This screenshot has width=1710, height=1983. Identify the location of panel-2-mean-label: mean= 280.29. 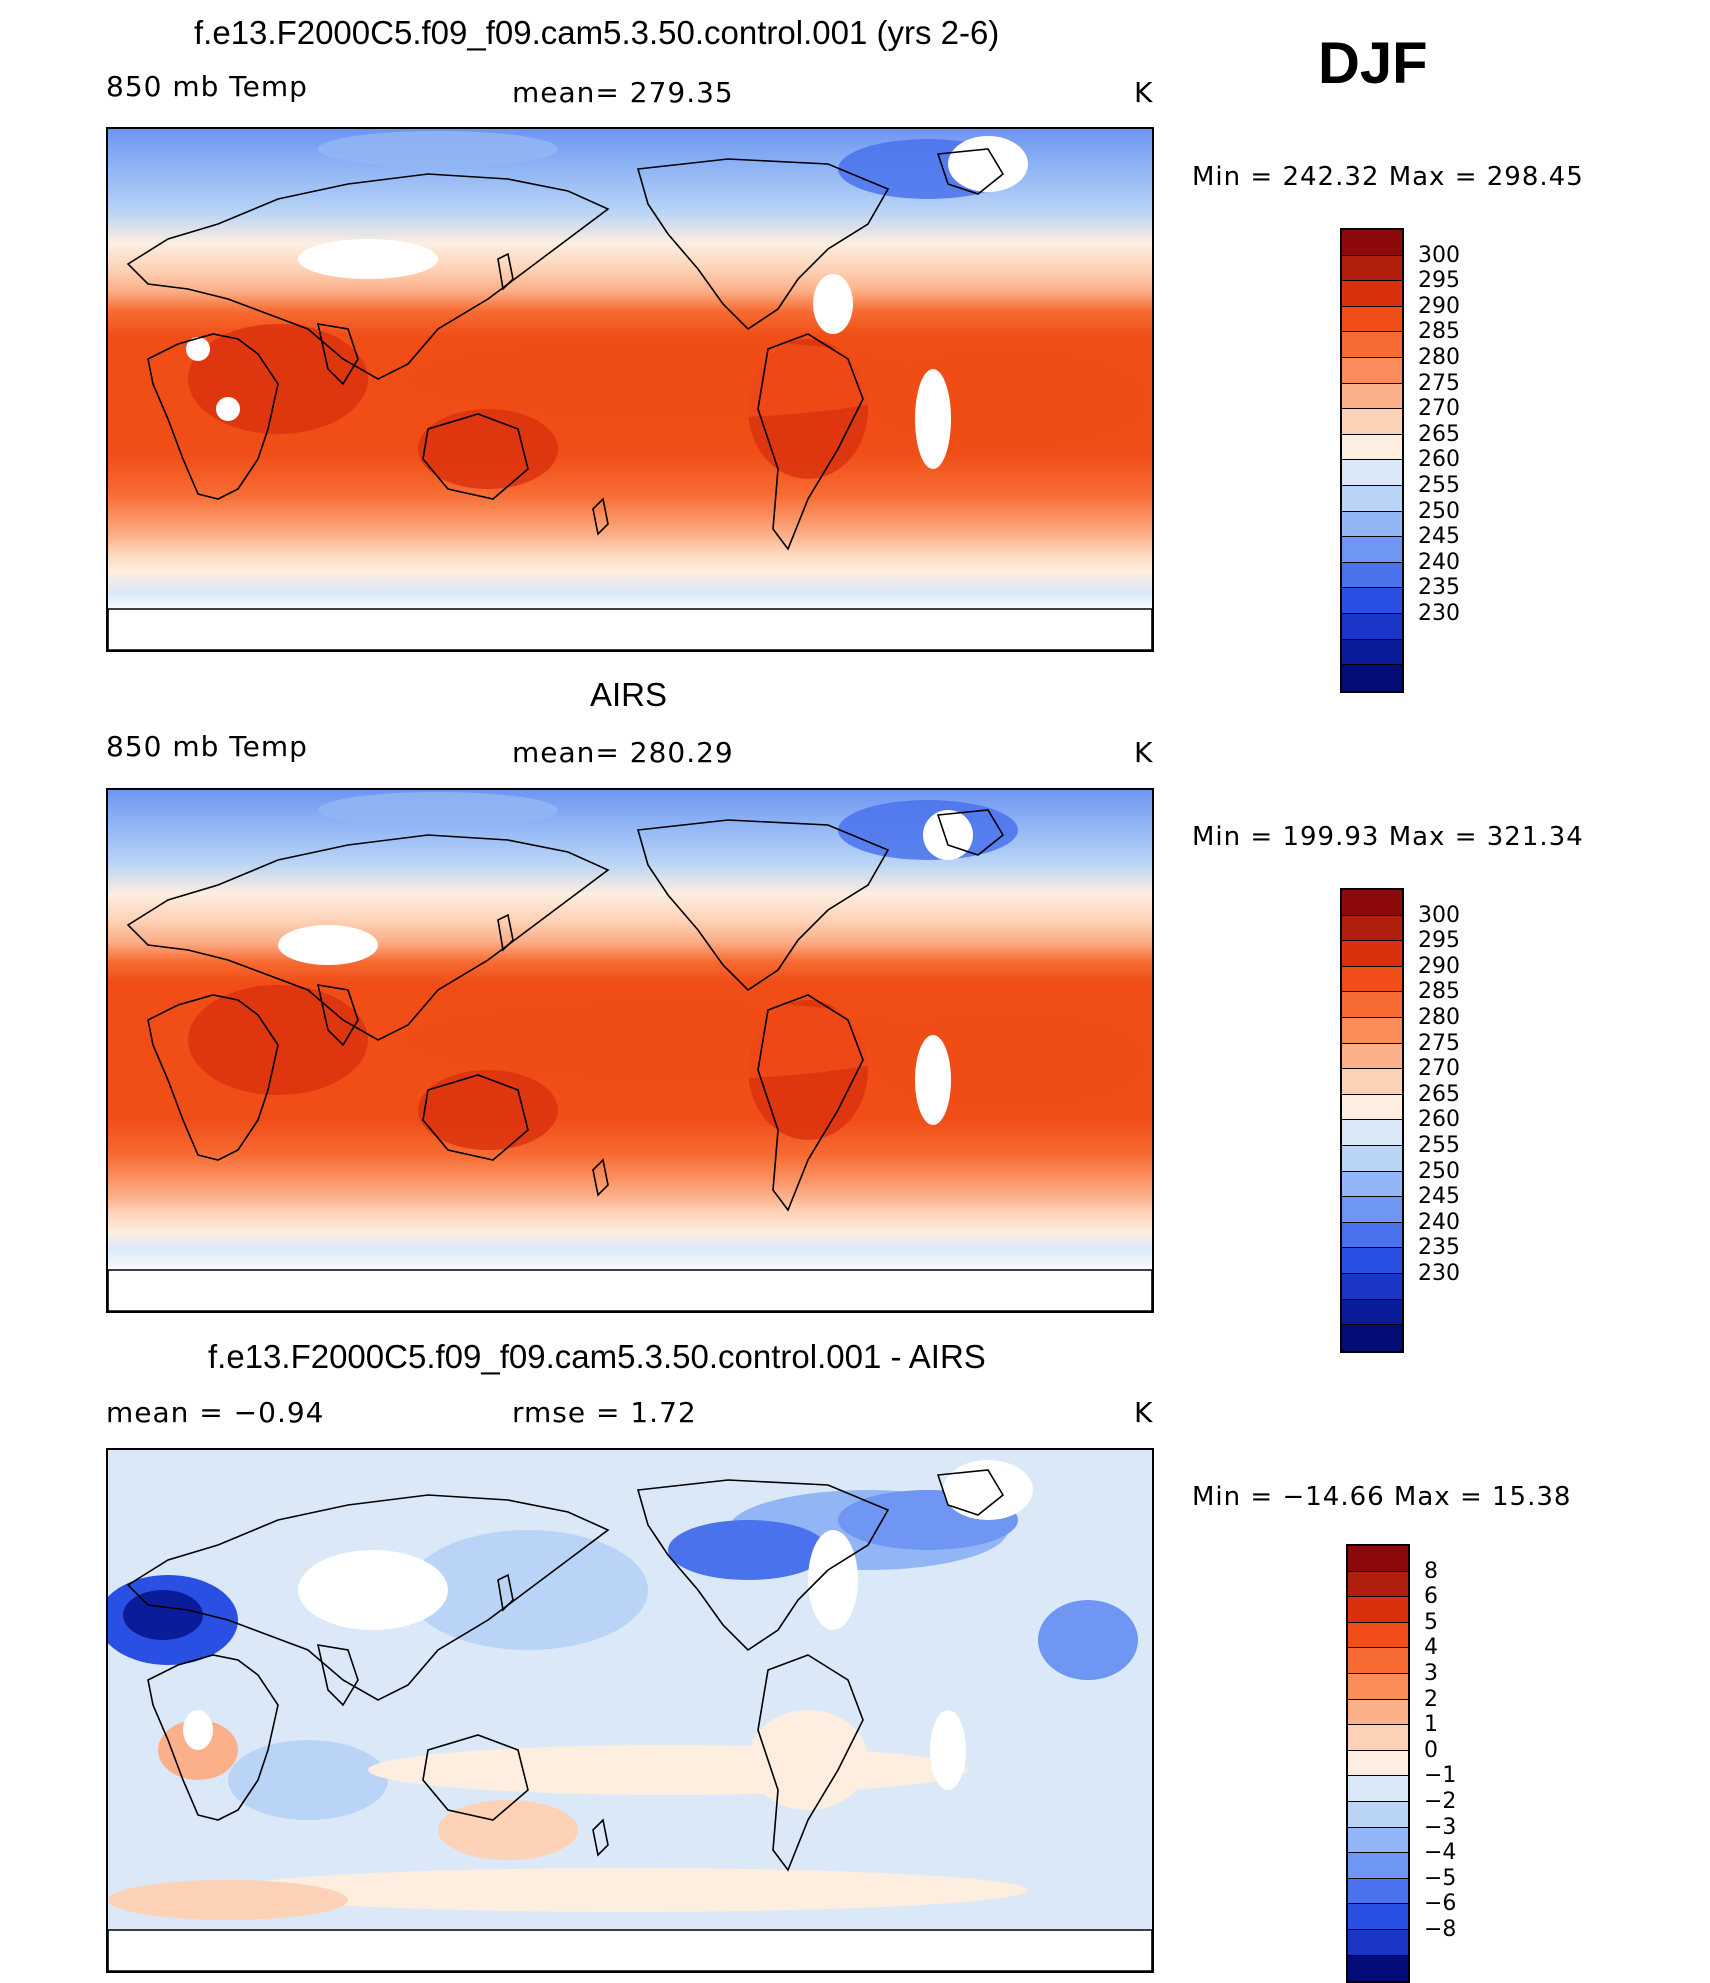
(623, 752).